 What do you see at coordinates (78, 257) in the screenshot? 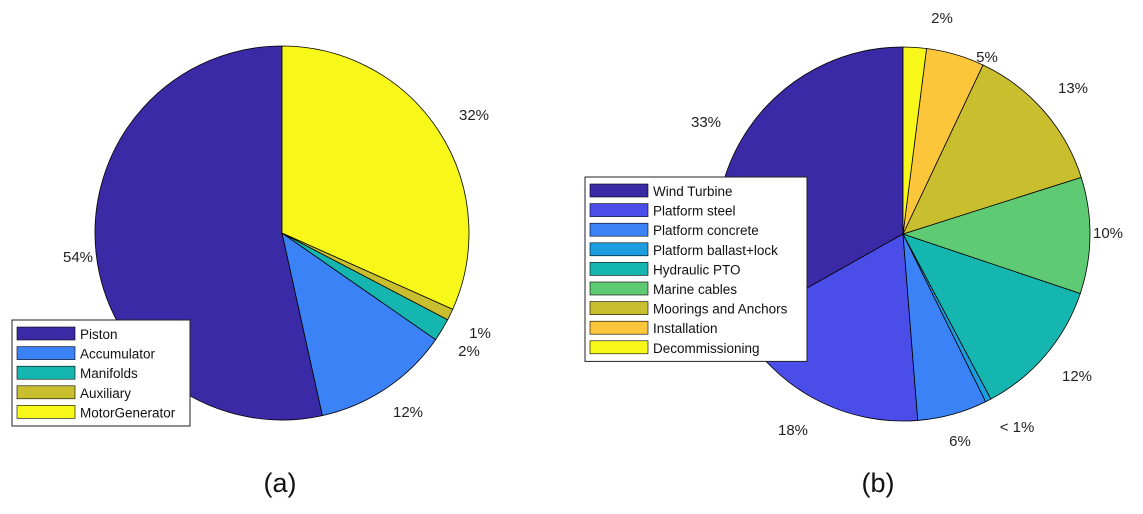
I see `slice-label: 54%` at bounding box center [78, 257].